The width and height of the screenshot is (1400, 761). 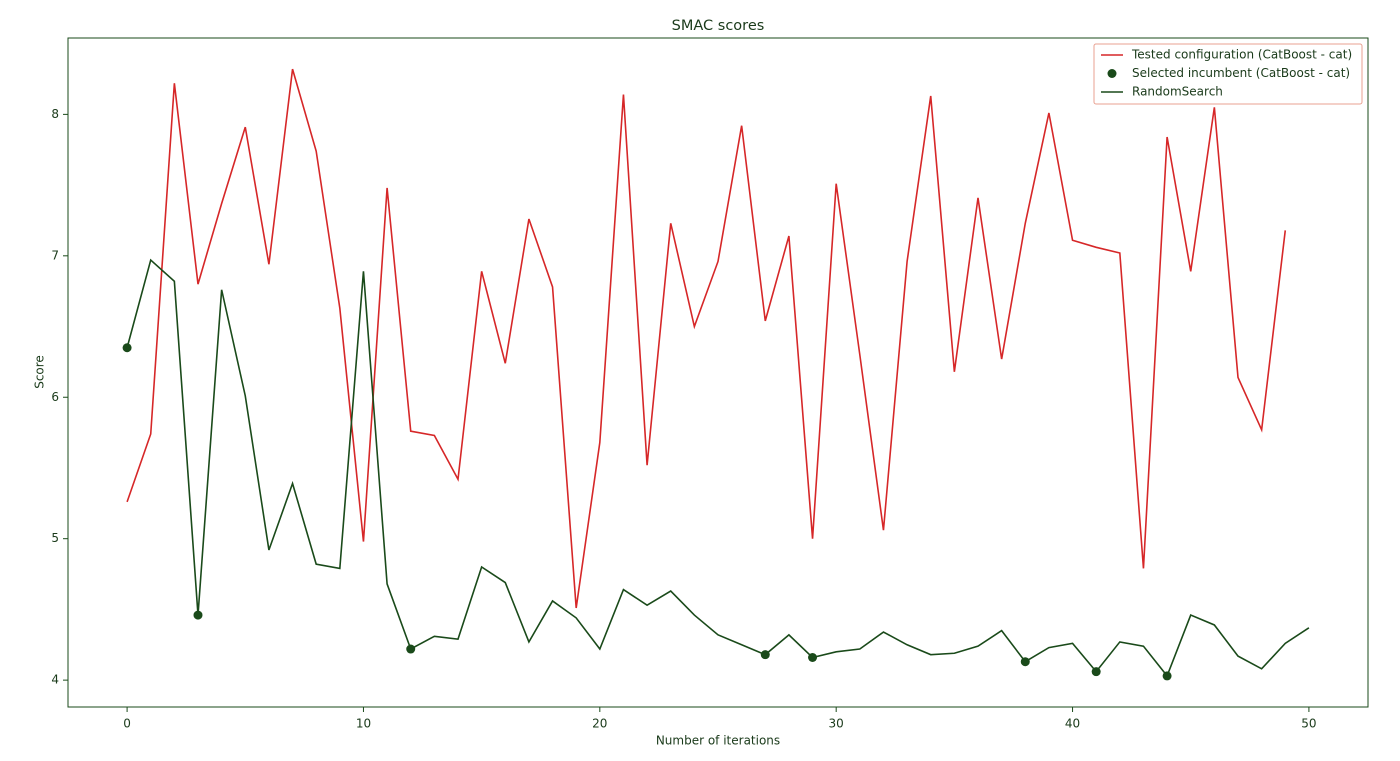 I want to click on y-axis-label: Score, so click(x=40, y=372).